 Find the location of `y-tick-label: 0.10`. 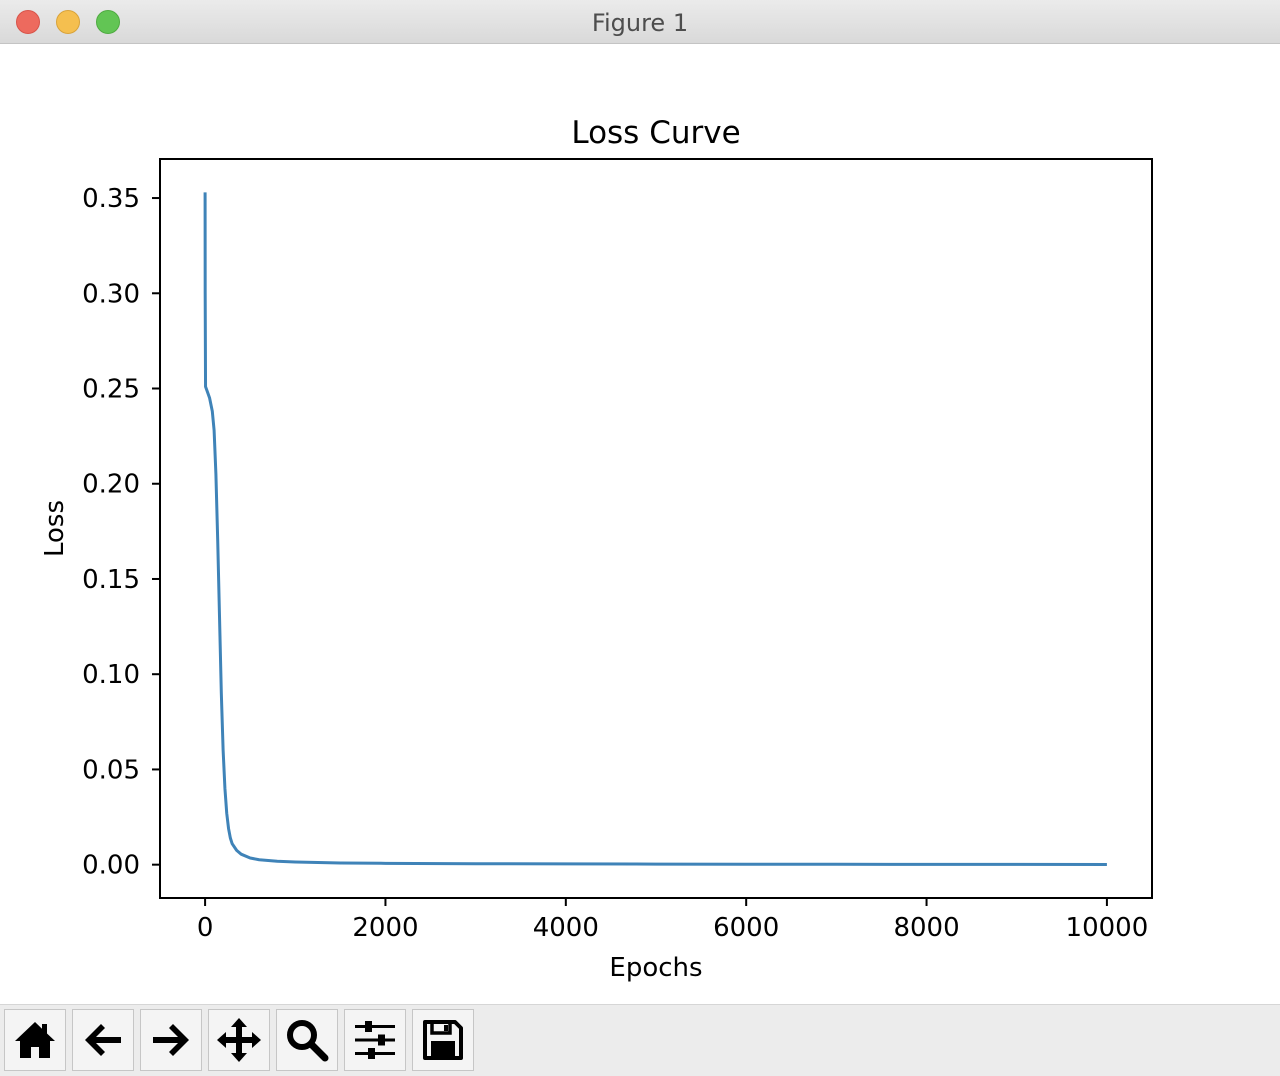

y-tick-label: 0.10 is located at coordinates (111, 675).